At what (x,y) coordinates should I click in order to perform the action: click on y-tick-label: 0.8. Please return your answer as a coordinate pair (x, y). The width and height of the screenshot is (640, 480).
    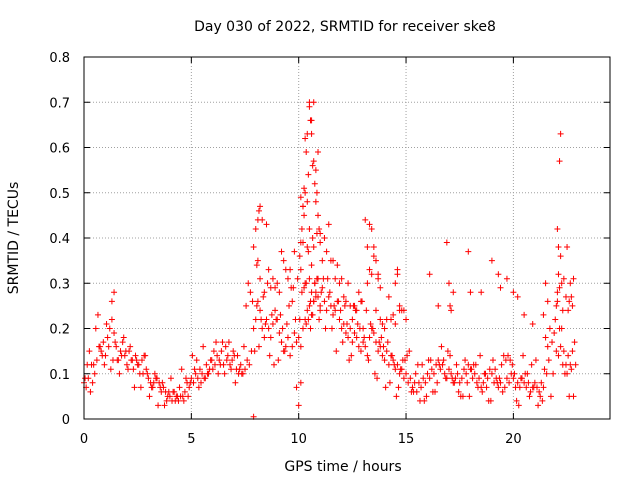
    Looking at the image, I should click on (59, 58).